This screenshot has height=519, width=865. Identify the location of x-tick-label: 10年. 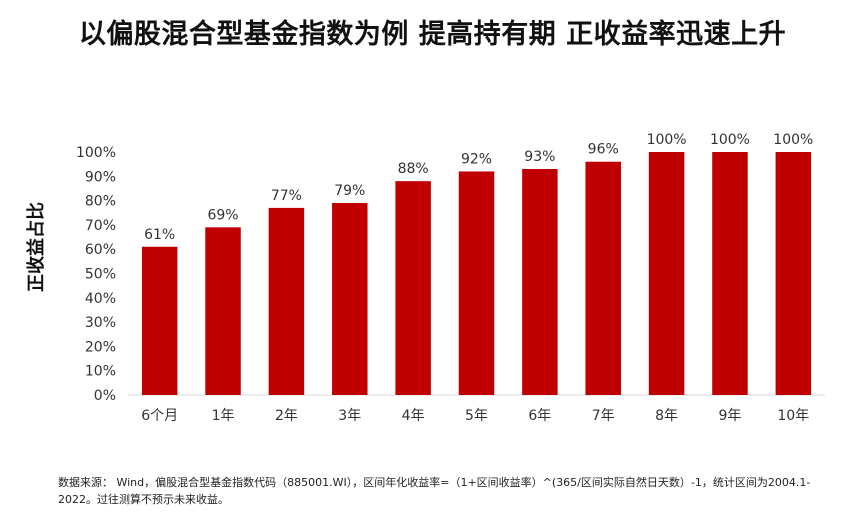
(793, 416).